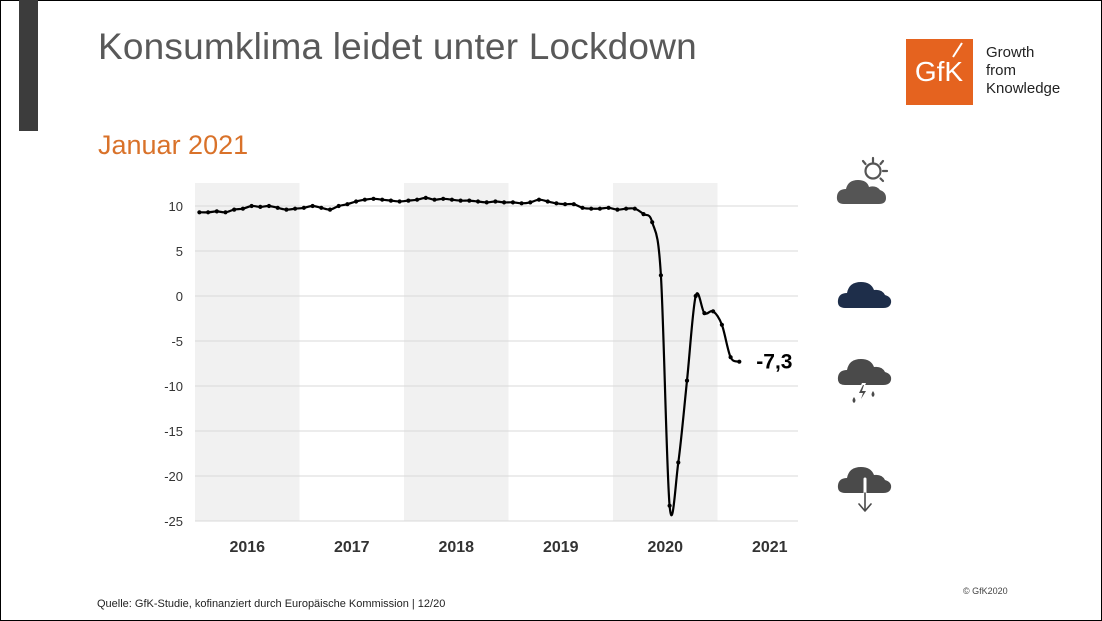  What do you see at coordinates (247, 352) in the screenshot?
I see `year-band-2016` at bounding box center [247, 352].